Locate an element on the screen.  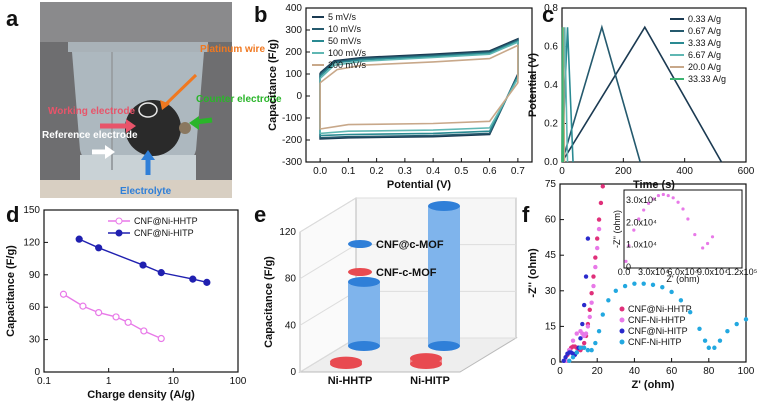
x-tick-label: 0.5 is located at coordinates (461, 171).